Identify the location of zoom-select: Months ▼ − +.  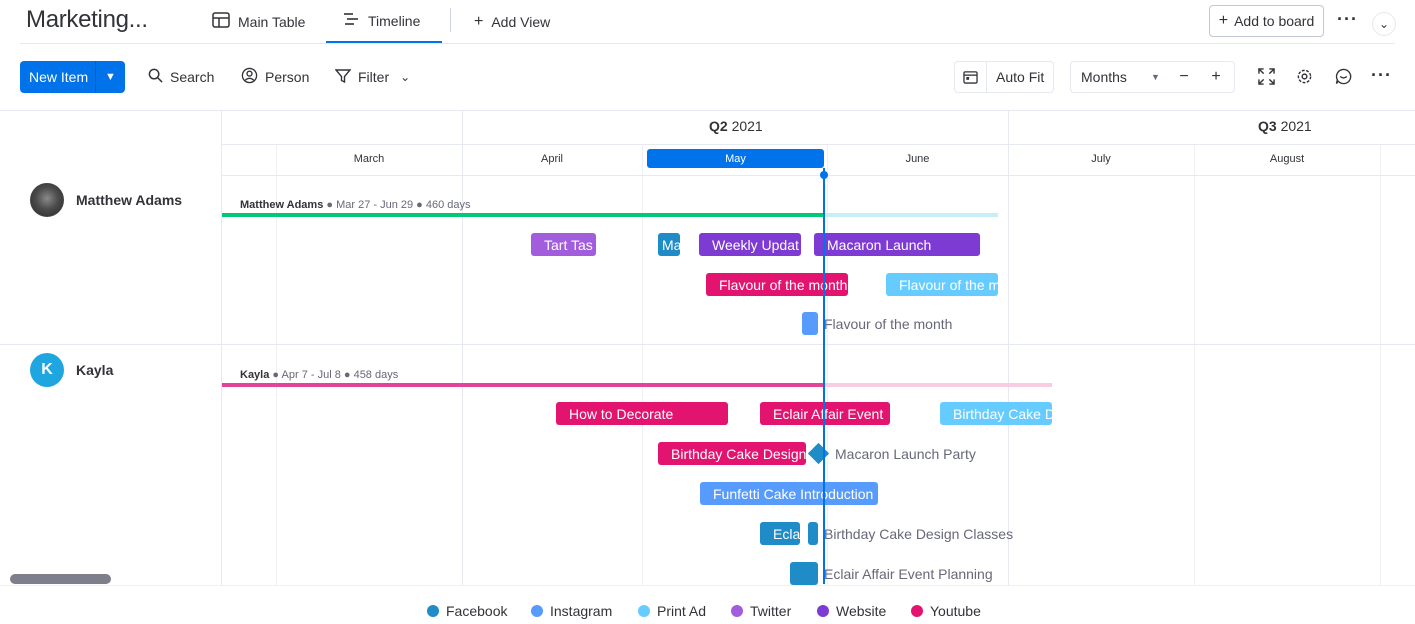
(1152, 77).